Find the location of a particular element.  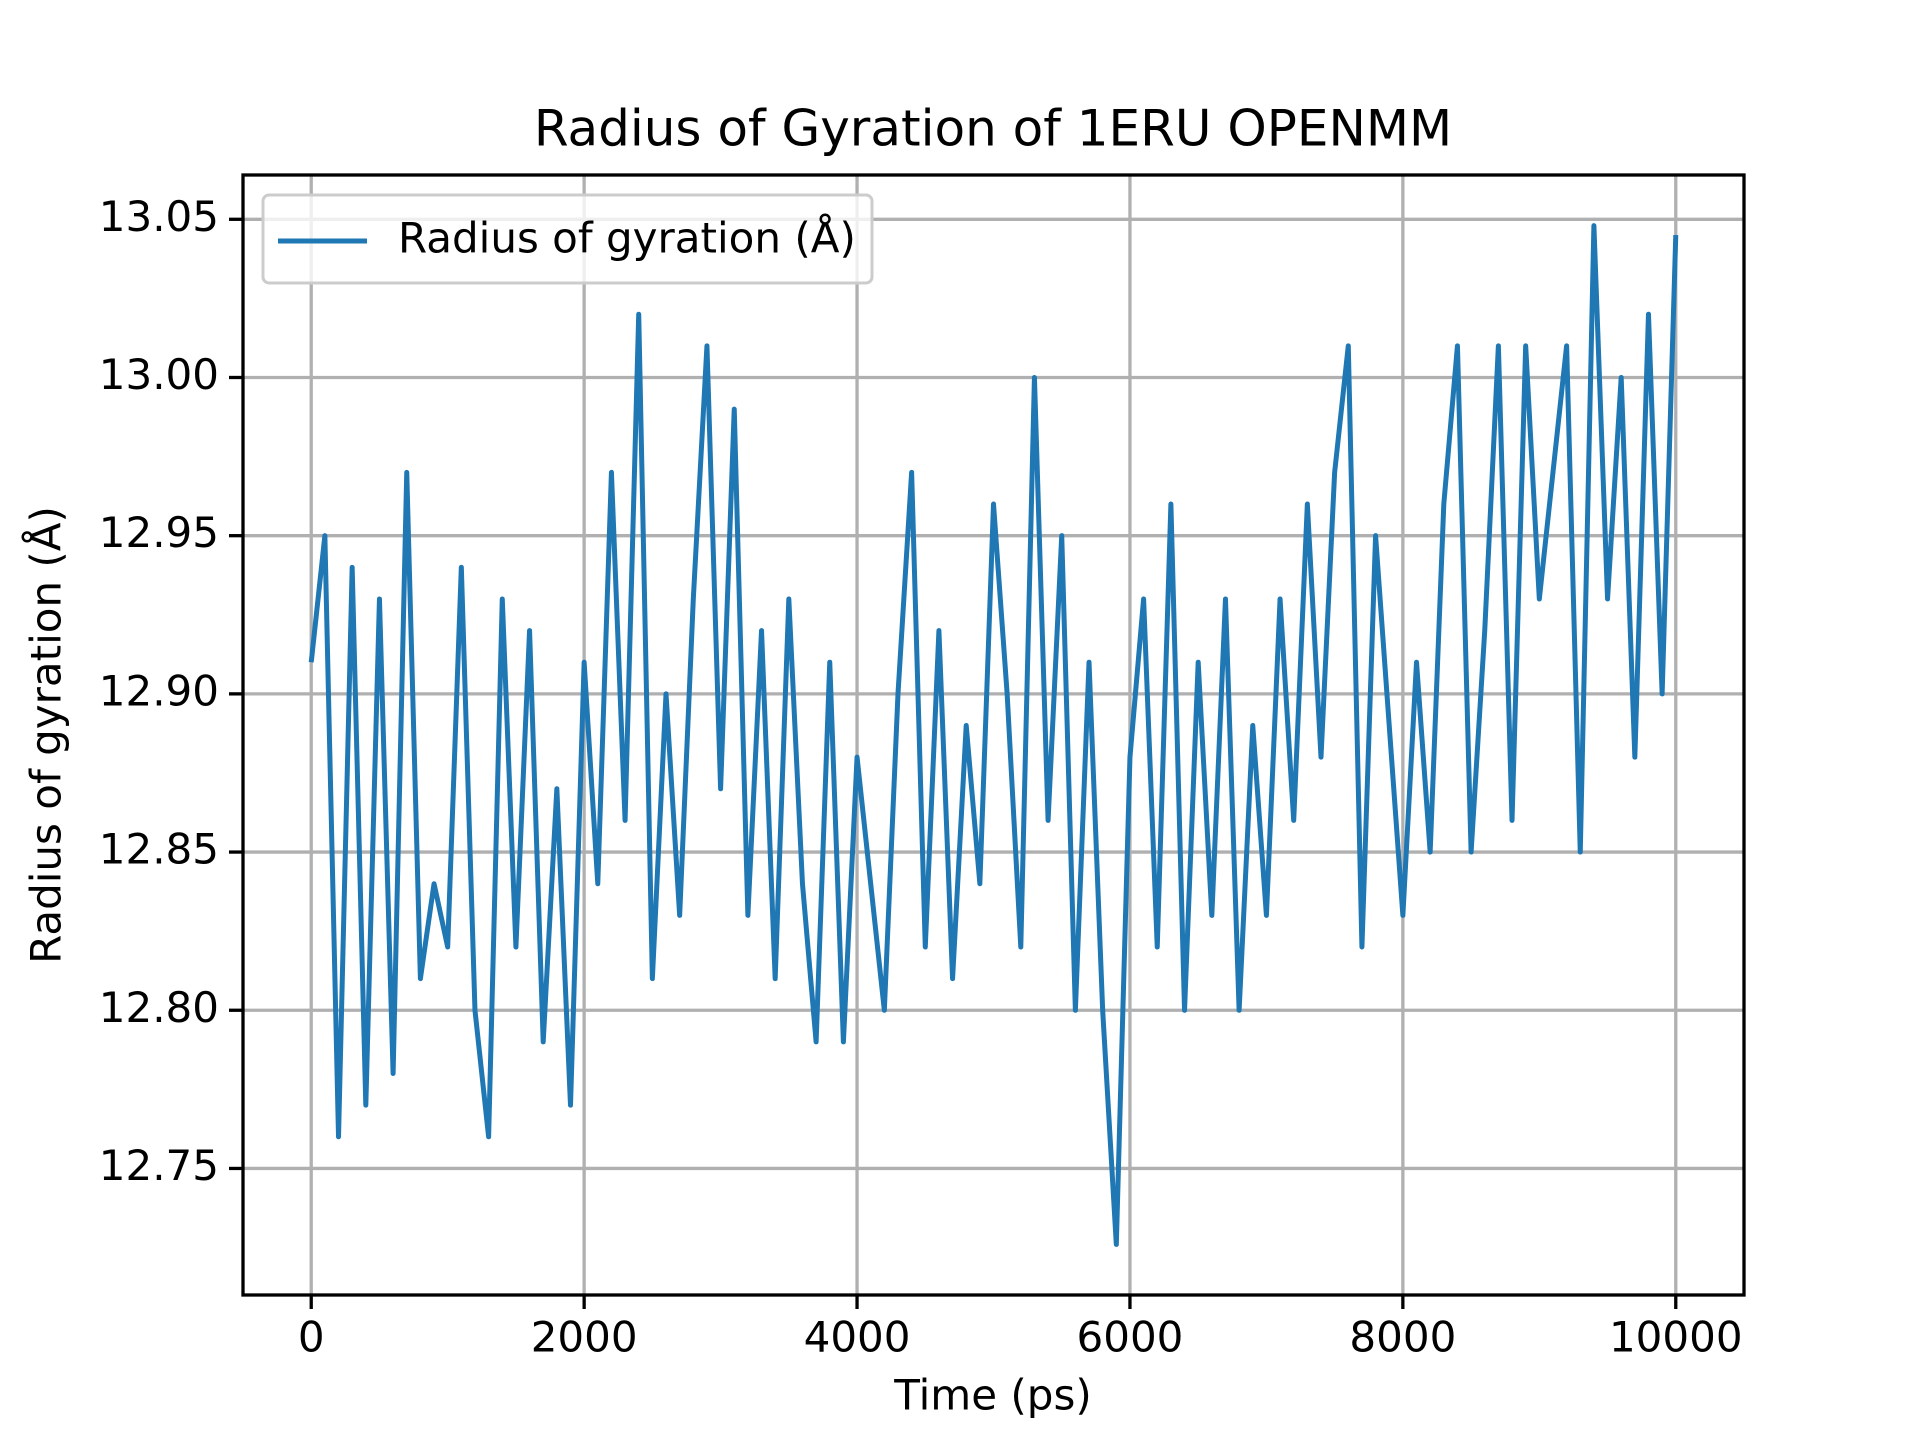

y-tick-label: 12.85 is located at coordinates (159, 849).